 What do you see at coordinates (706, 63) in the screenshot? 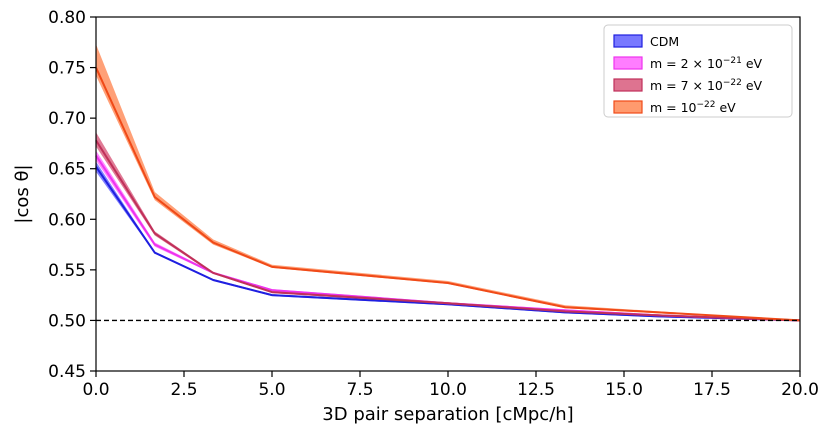
I see `legend-label-1: m = 2 × 10−21 eV` at bounding box center [706, 63].